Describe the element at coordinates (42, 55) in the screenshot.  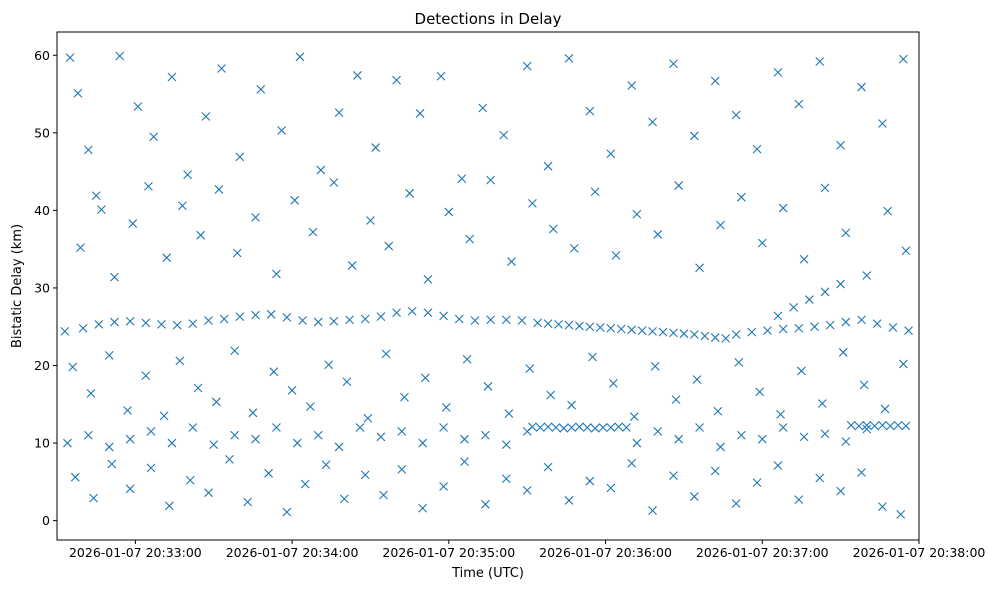
I see `y-tick-label: 60` at that location.